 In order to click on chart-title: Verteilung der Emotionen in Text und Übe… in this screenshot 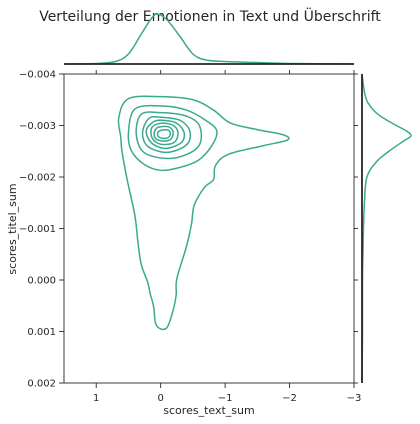, I will do `click(210, 16)`.